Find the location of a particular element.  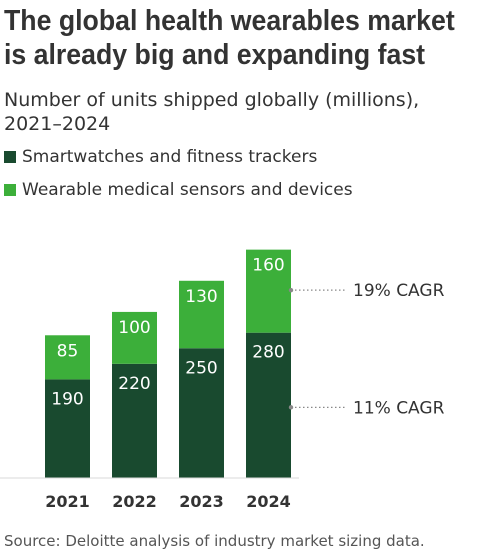

cagr-annotation-smartwatches-dot is located at coordinates (291, 407).